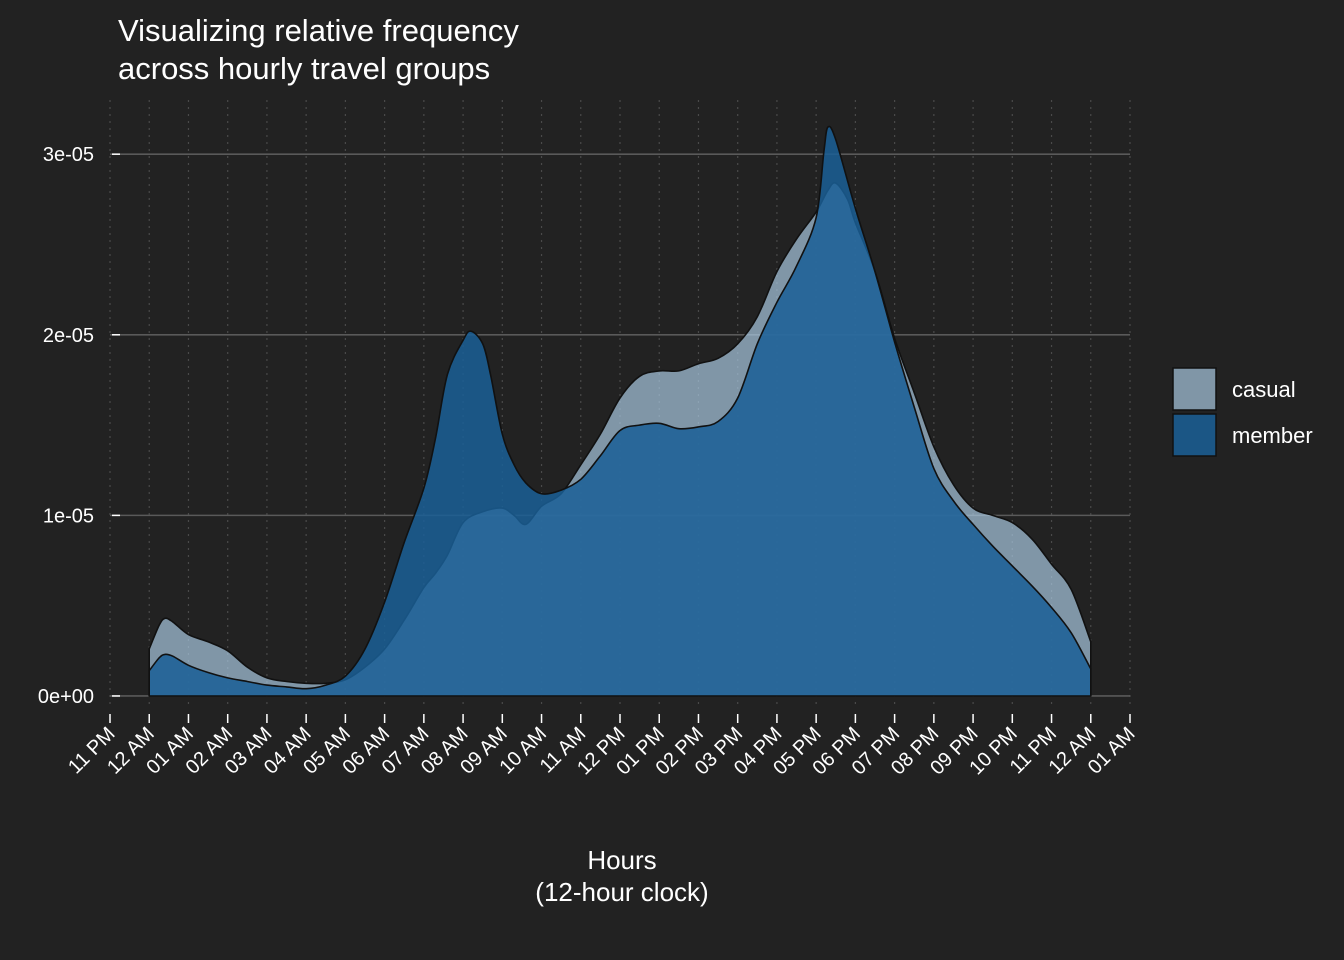 The width and height of the screenshot is (1344, 960). Describe the element at coordinates (621, 892) in the screenshot. I see `x-axis-title-line-2: (12-hour clock)` at that location.